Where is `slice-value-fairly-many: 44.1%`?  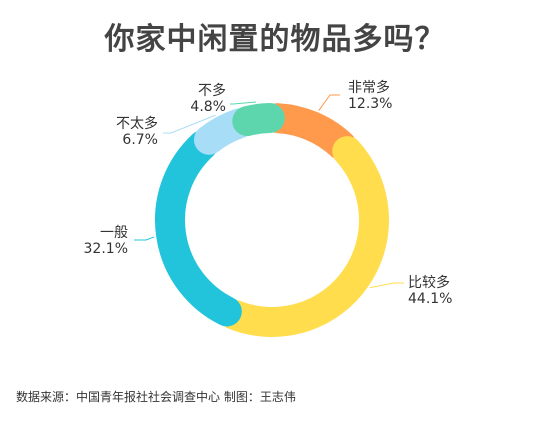 slice-value-fairly-many: 44.1% is located at coordinates (430, 299).